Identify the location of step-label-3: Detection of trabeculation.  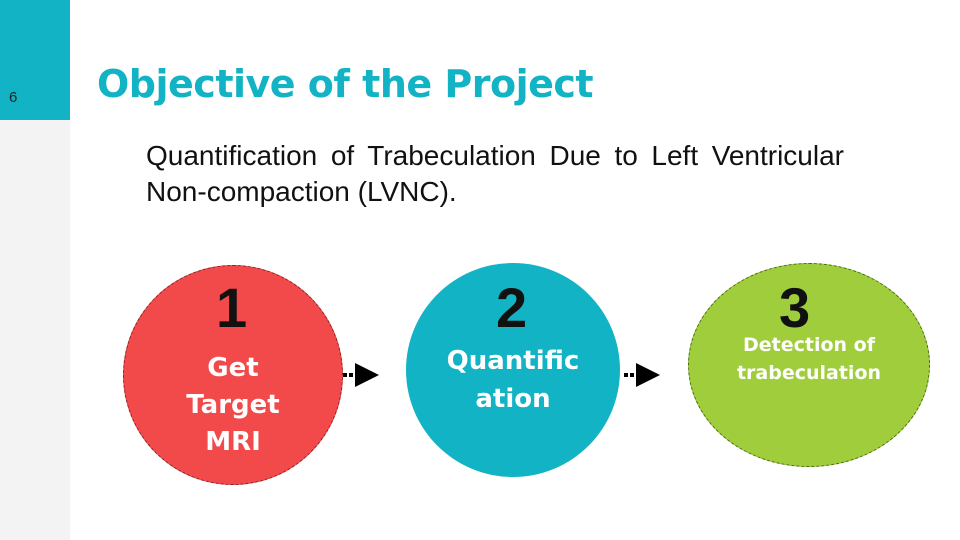
(809, 359).